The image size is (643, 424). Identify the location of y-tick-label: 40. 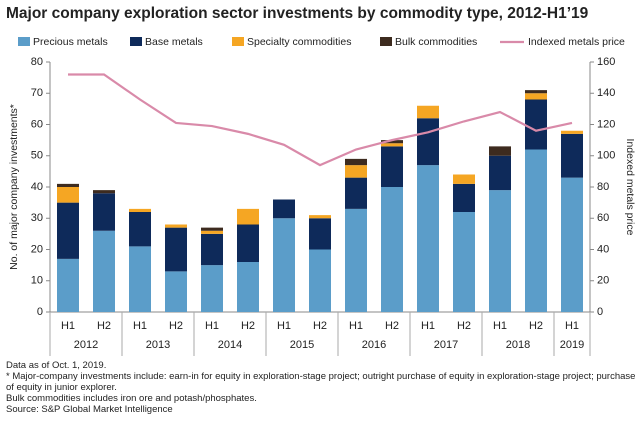
(37, 187).